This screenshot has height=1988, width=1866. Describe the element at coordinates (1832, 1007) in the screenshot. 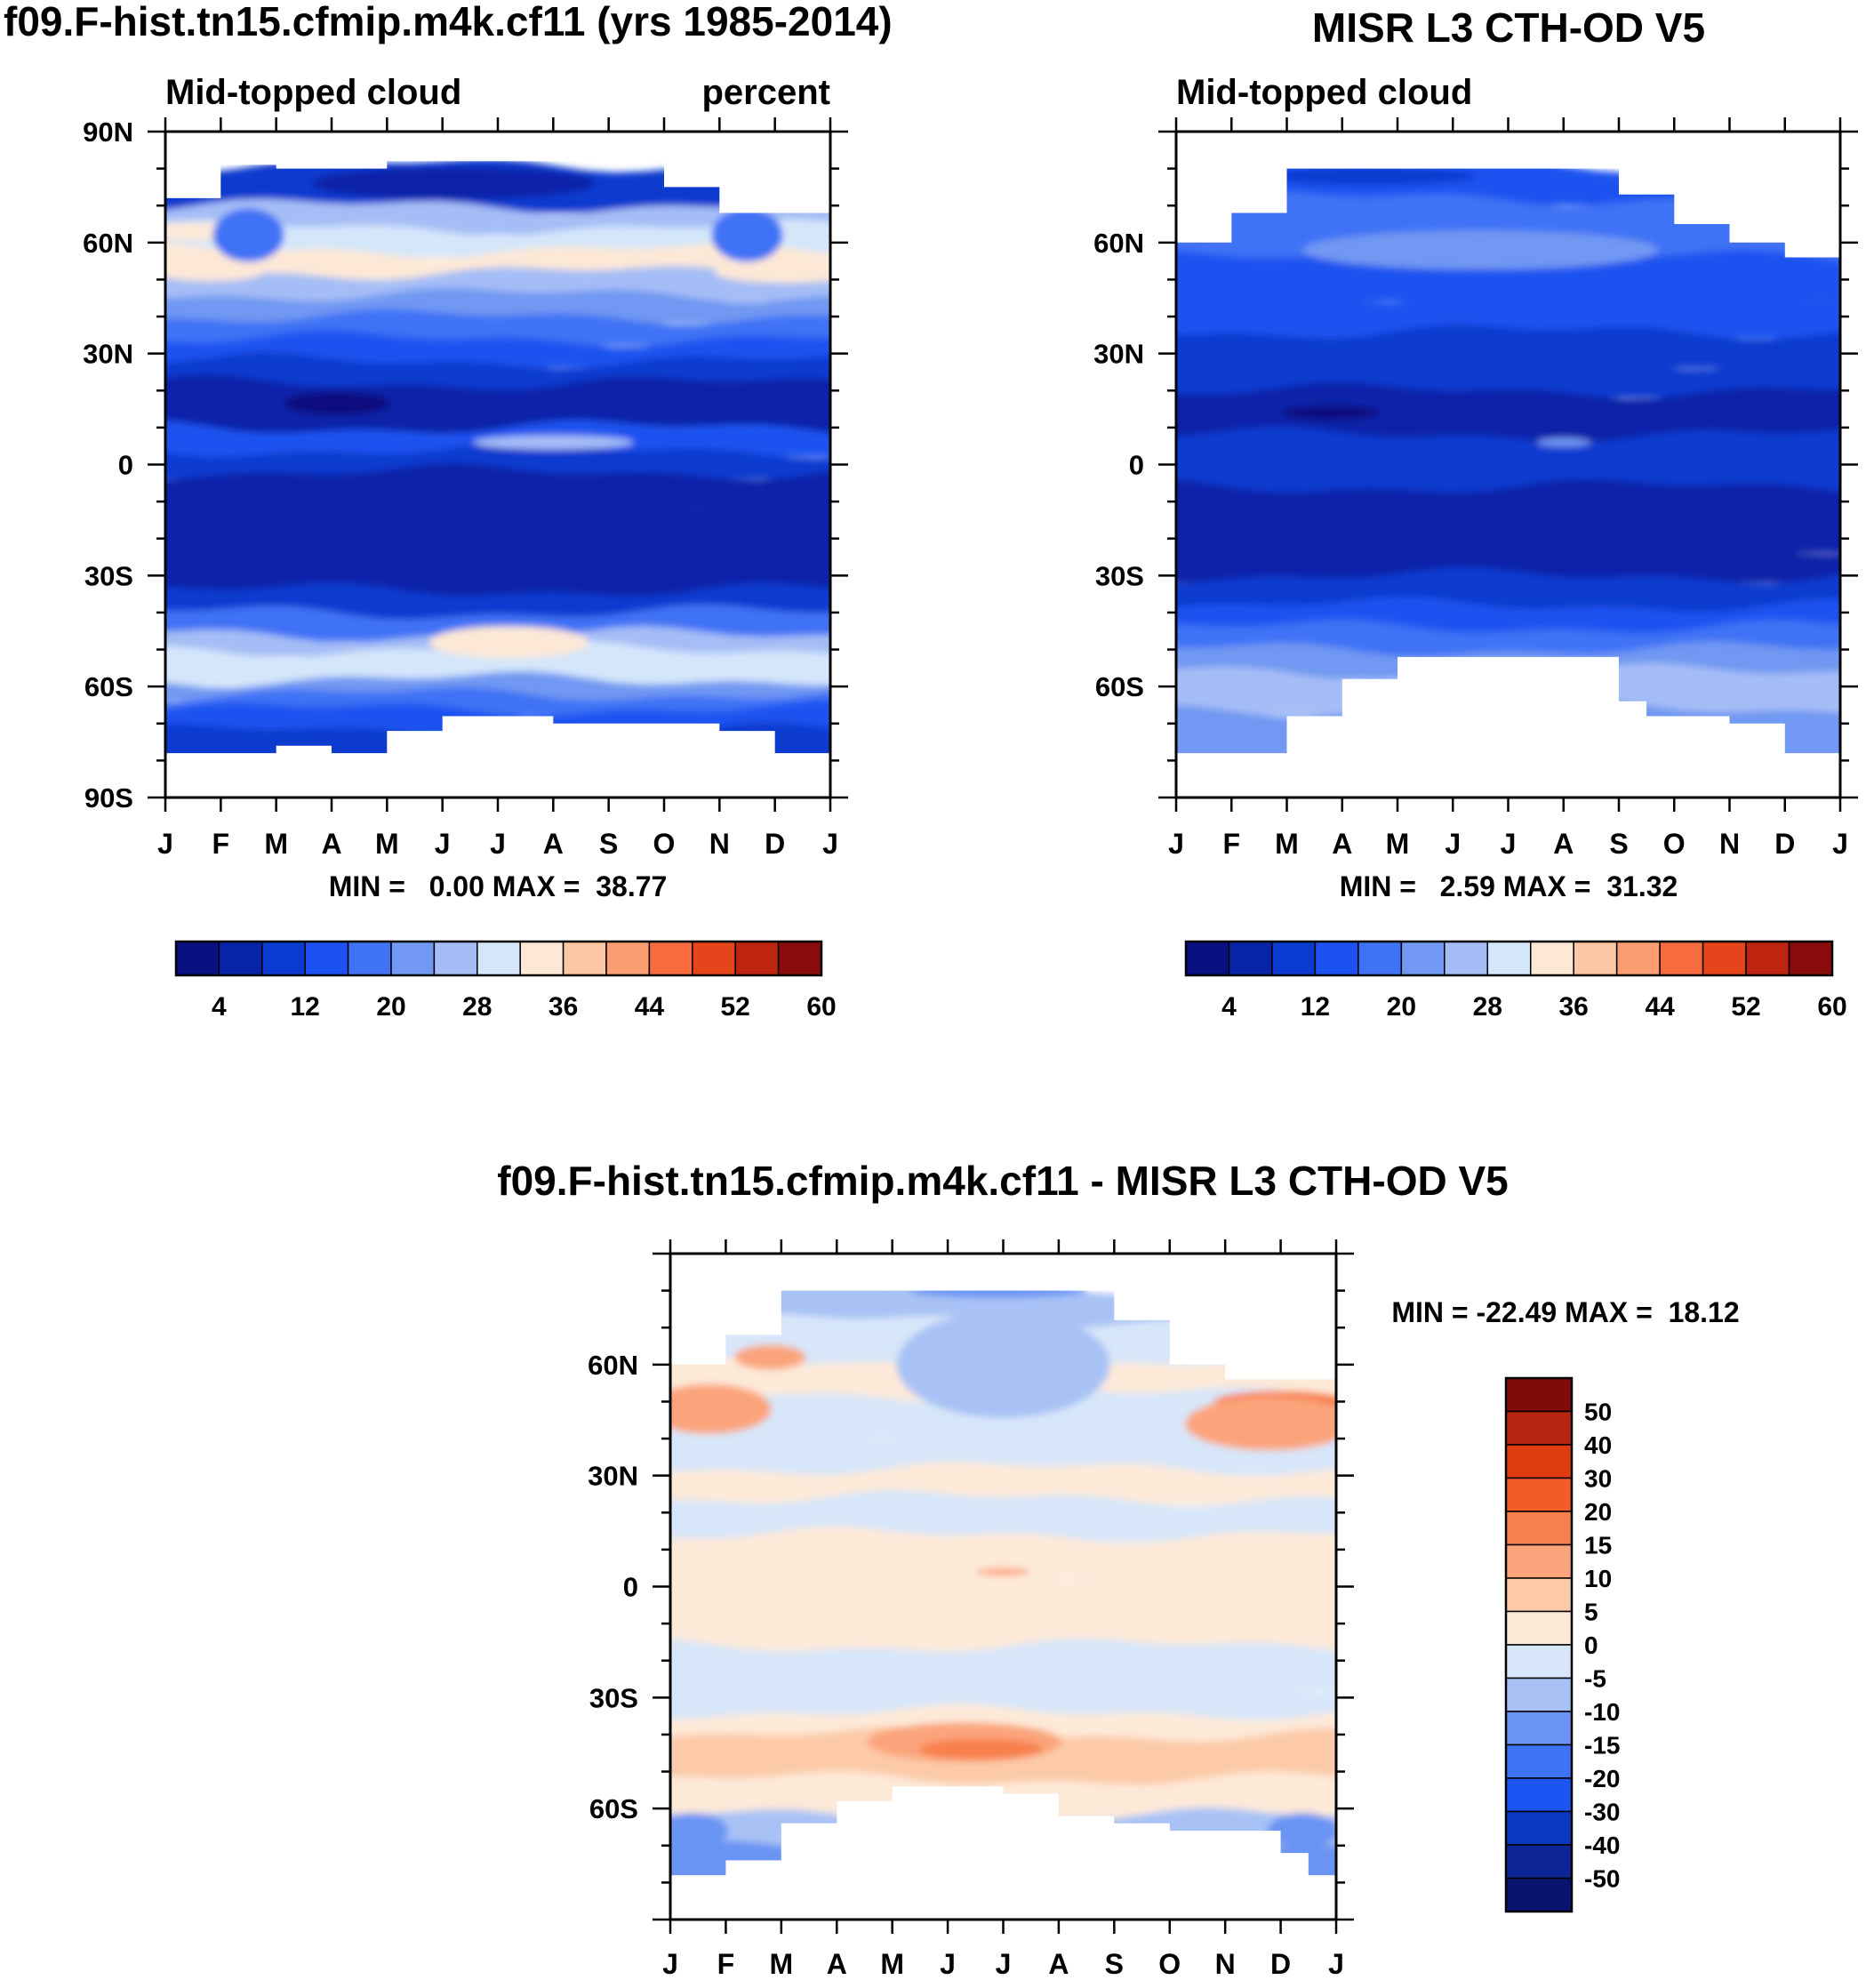

I see `colorbar-label: 60` at that location.